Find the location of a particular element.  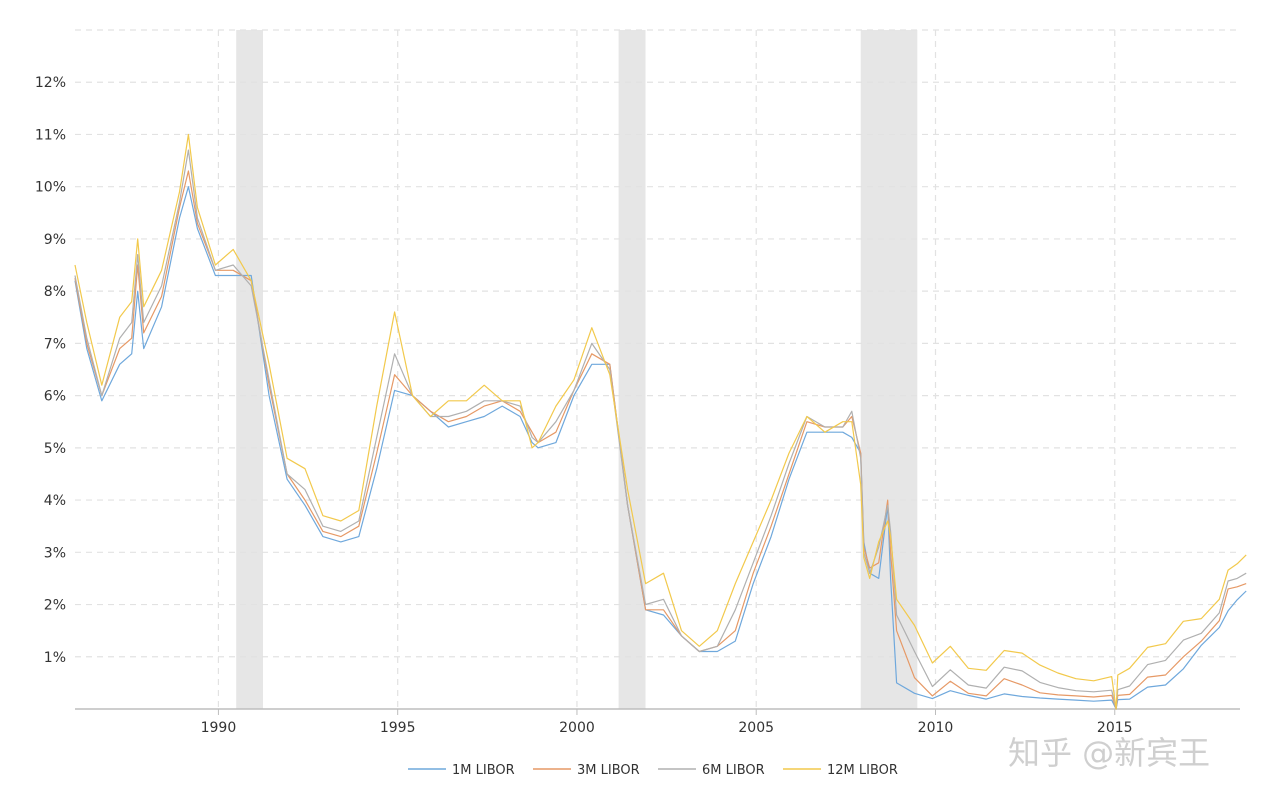

y-tick-label: 8% is located at coordinates (55, 292).